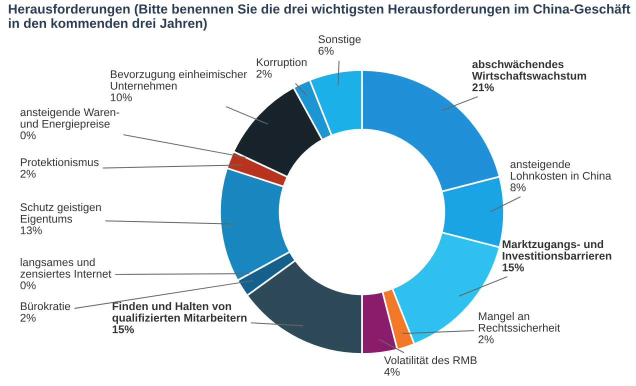 Image resolution: width=636 pixels, height=386 pixels. Describe the element at coordinates (326, 50) in the screenshot. I see `data-label: 6%` at that location.